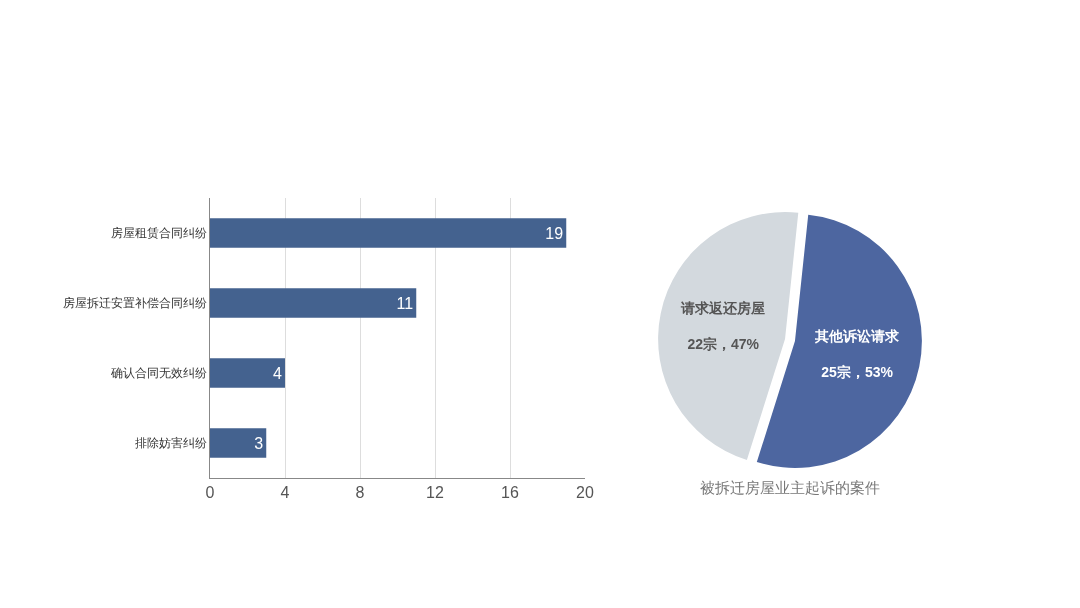 This screenshot has width=1080, height=608. I want to click on y-tick-label: 房屋租赁合同纠纷, so click(158, 233).